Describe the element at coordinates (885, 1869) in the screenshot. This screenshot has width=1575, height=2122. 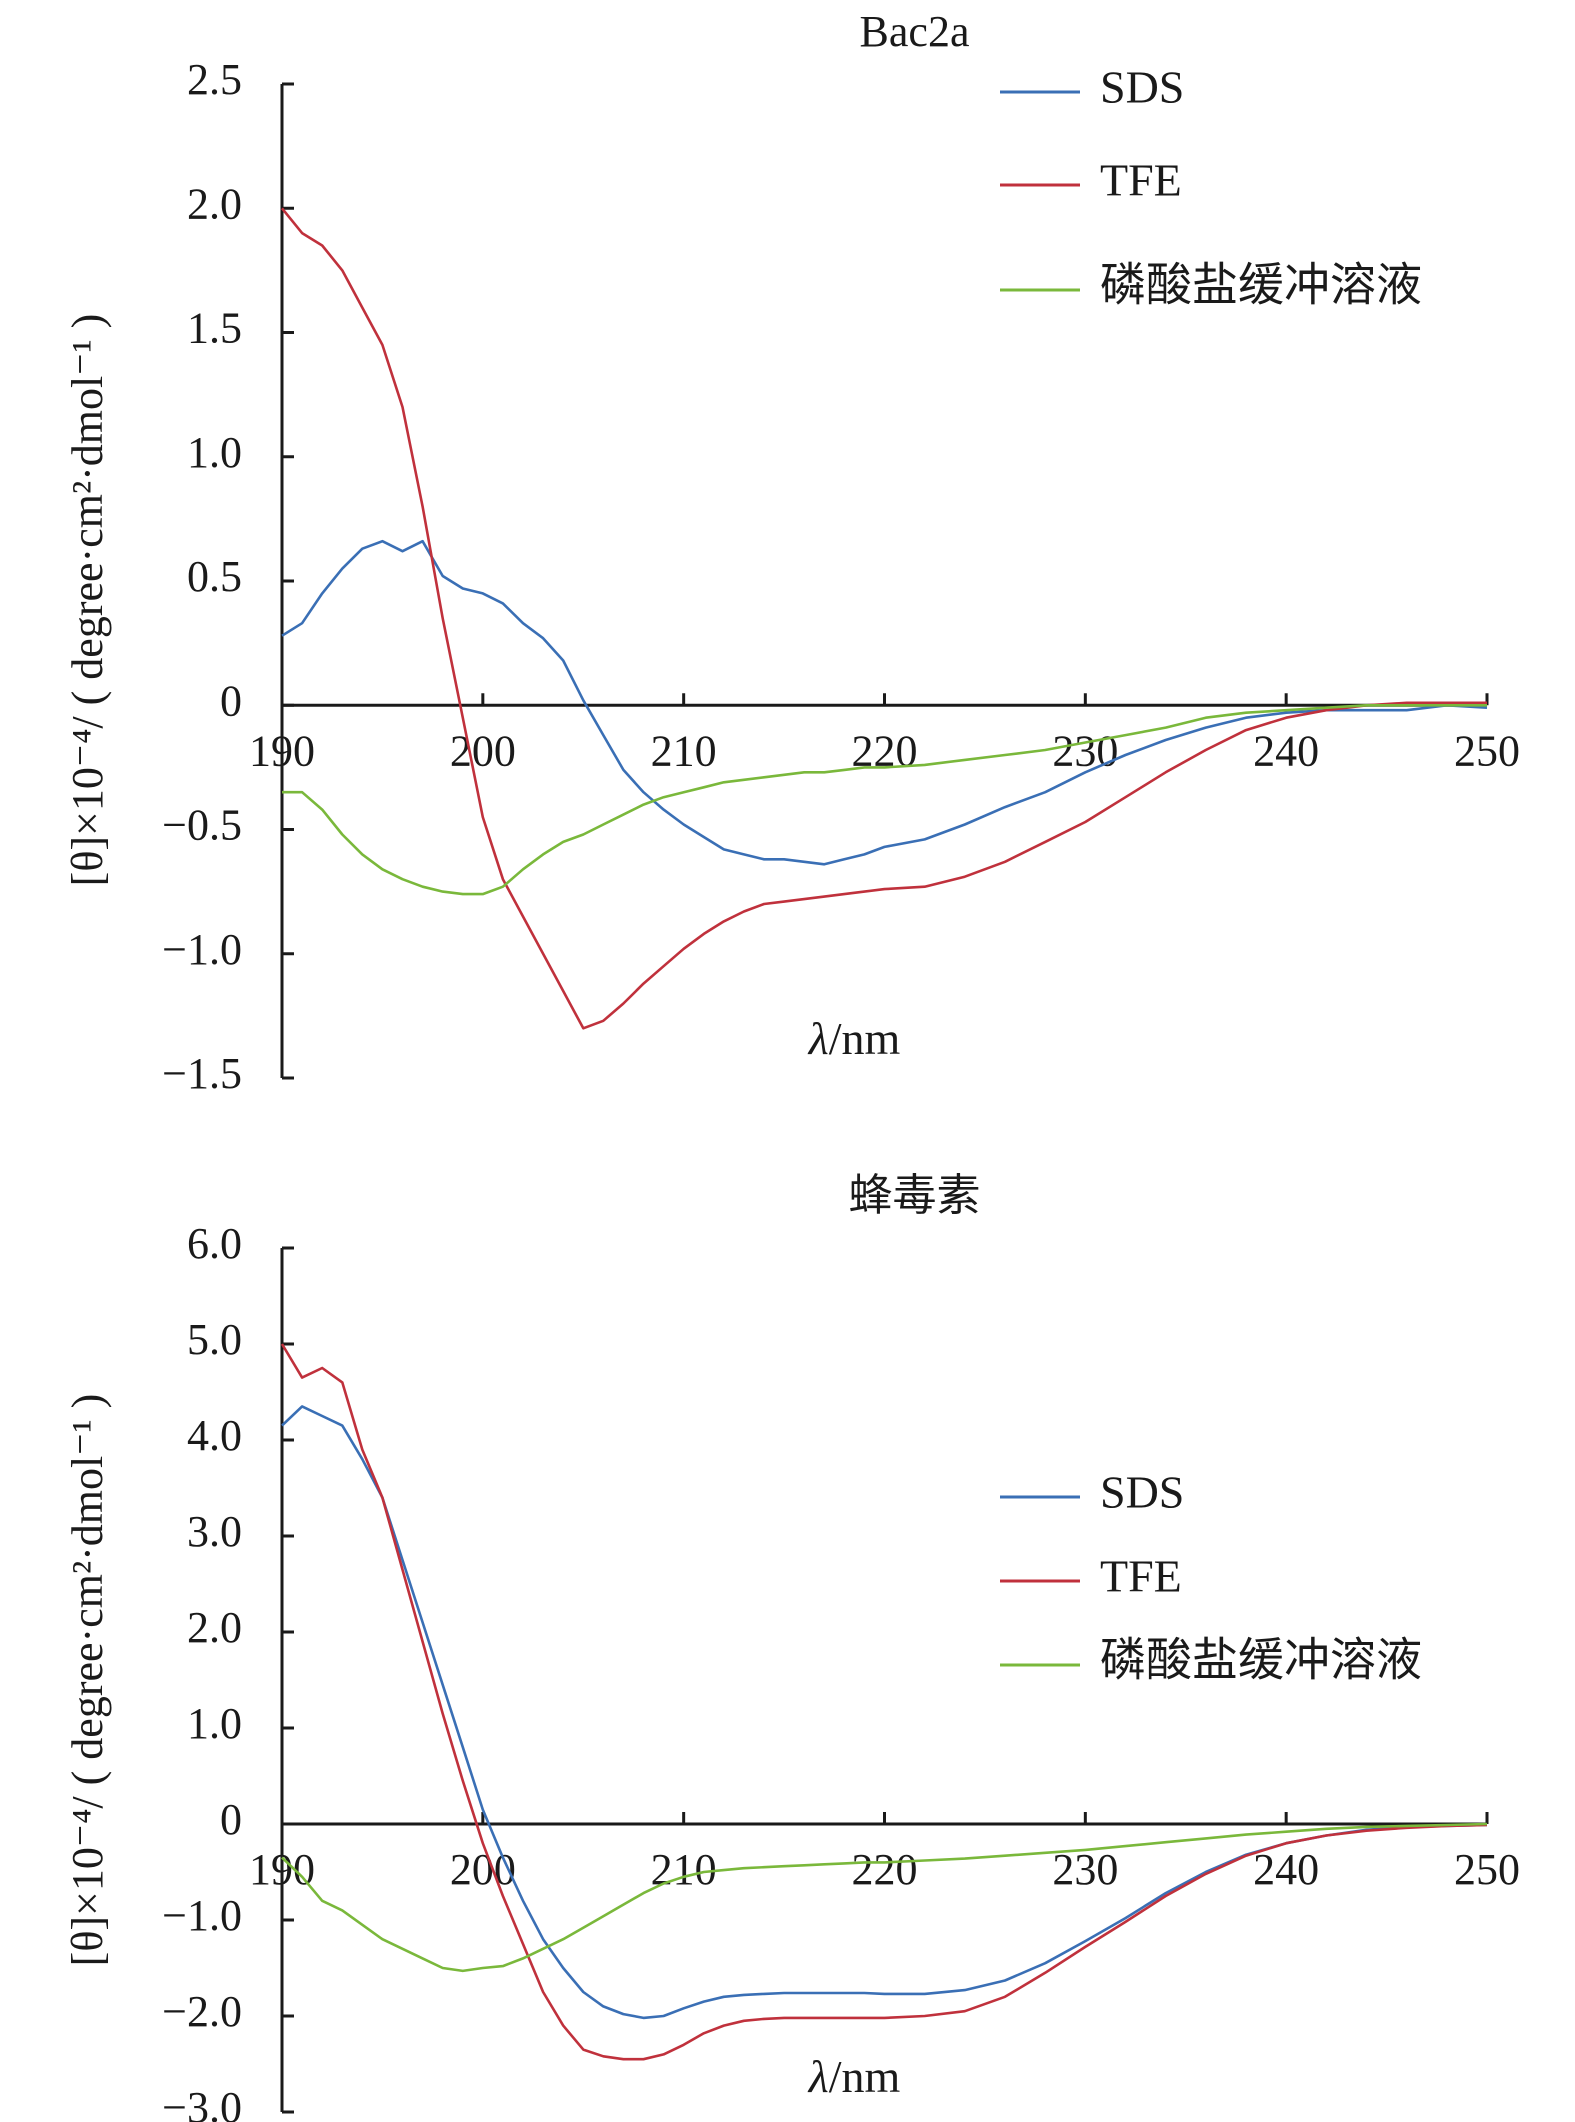
I see `x-tick-label: 220` at that location.